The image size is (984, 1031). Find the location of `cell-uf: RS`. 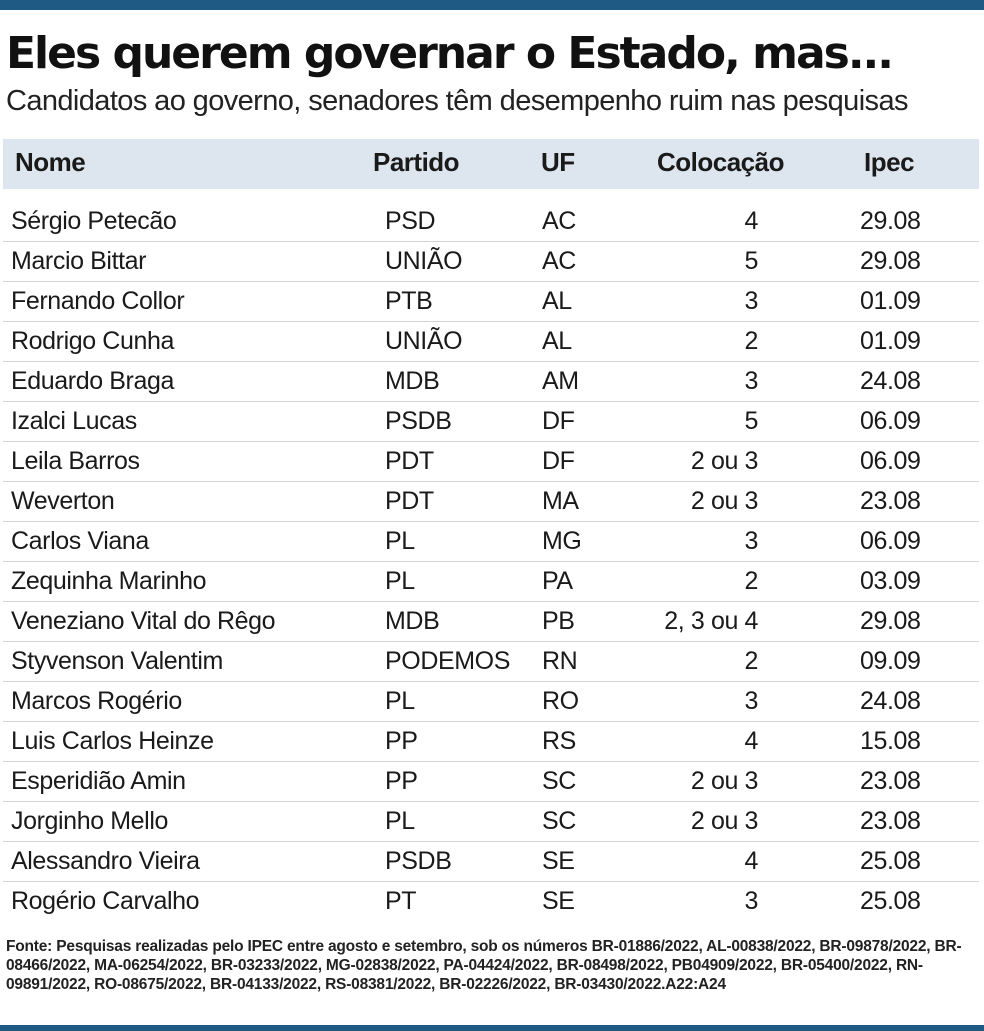

cell-uf: RS is located at coordinates (559, 741).